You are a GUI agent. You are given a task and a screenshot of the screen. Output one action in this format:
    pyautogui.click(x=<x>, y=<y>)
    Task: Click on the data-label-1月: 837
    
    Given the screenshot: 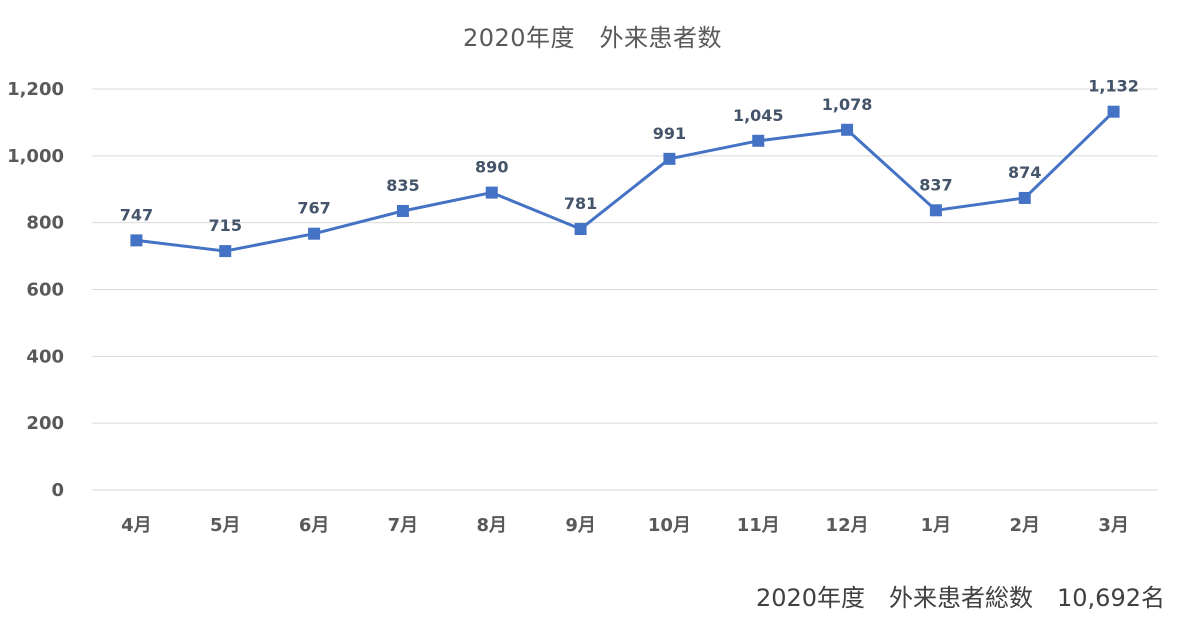 What is the action you would take?
    pyautogui.click(x=935, y=184)
    